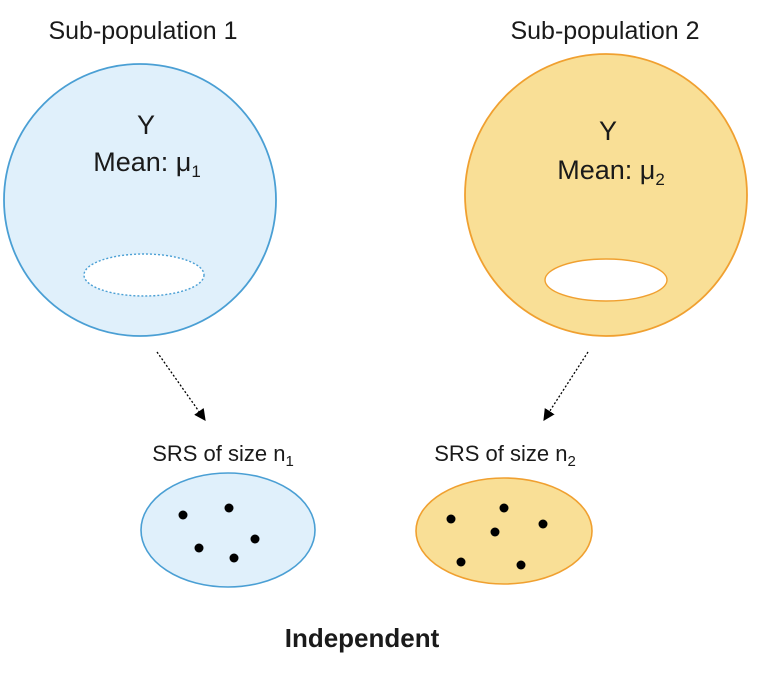 The height and width of the screenshot is (674, 770). Describe the element at coordinates (606, 280) in the screenshot. I see `population-2-sampled-region` at that location.